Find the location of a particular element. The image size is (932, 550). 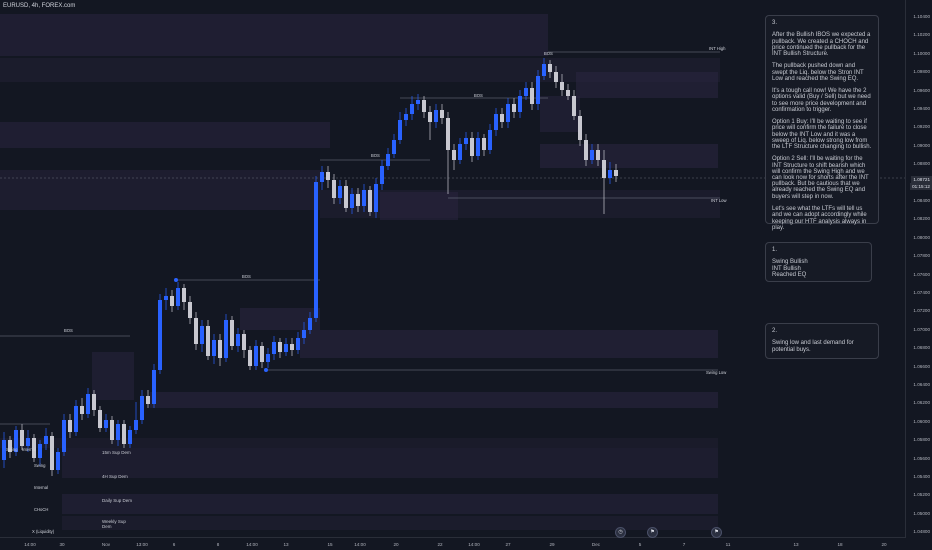

price-tick: 1.10200 is located at coordinates (921, 35).